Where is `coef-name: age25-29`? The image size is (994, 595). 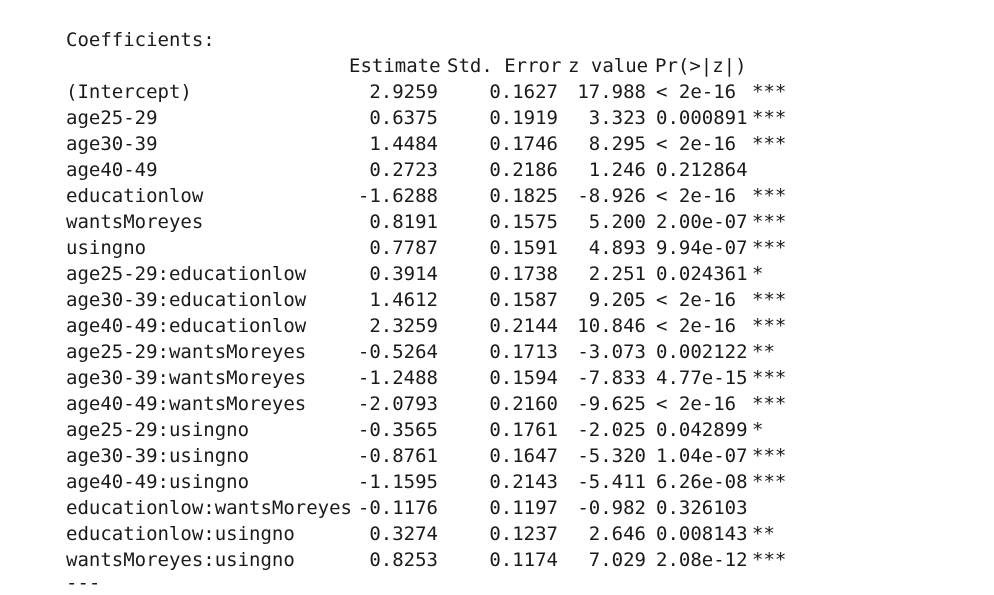
coef-name: age25-29 is located at coordinates (112, 118).